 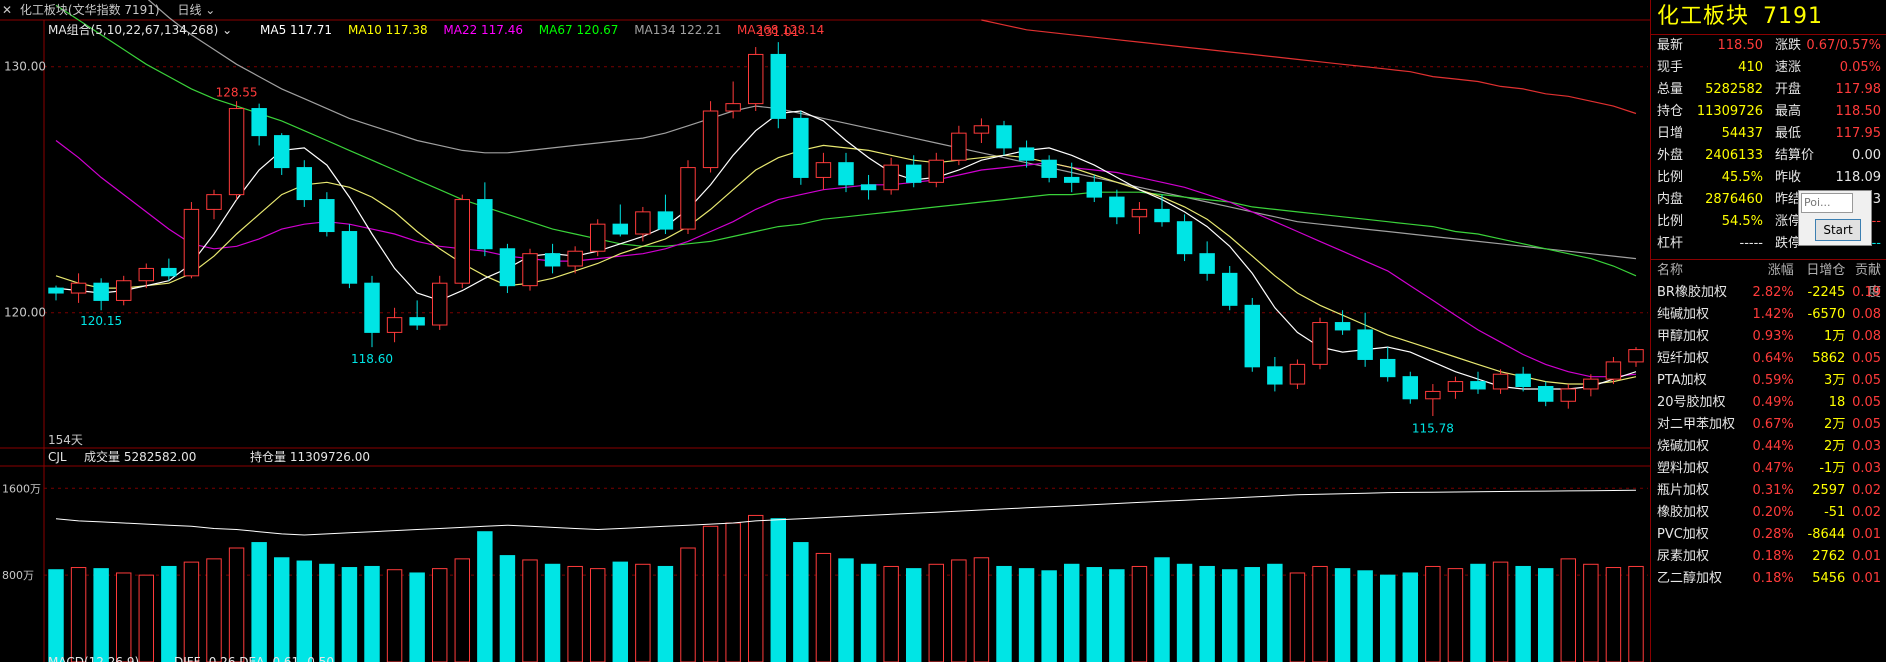 What do you see at coordinates (1867, 578) in the screenshot?
I see `list-cell: 0.01` at bounding box center [1867, 578].